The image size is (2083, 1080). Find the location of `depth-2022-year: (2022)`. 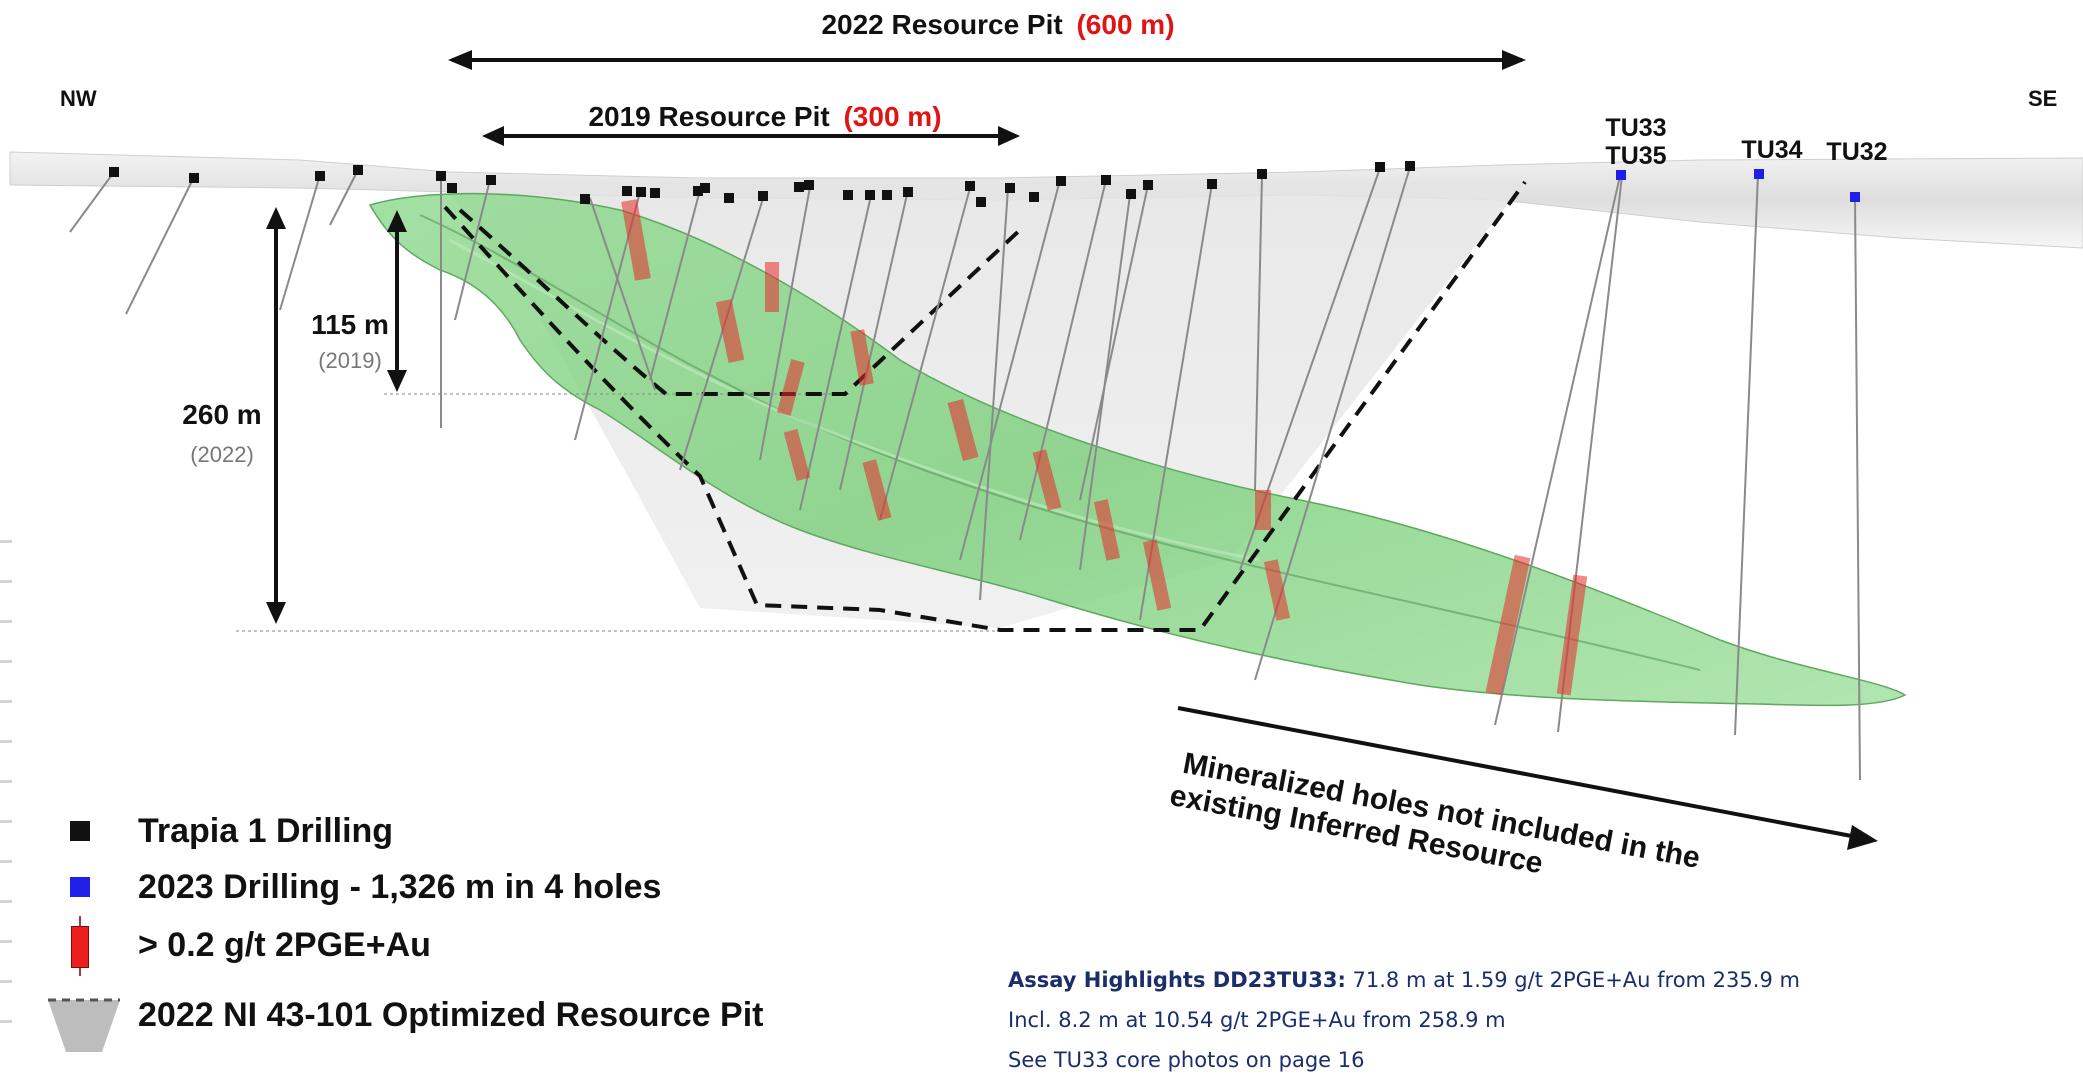

depth-2022-year: (2022) is located at coordinates (222, 454).